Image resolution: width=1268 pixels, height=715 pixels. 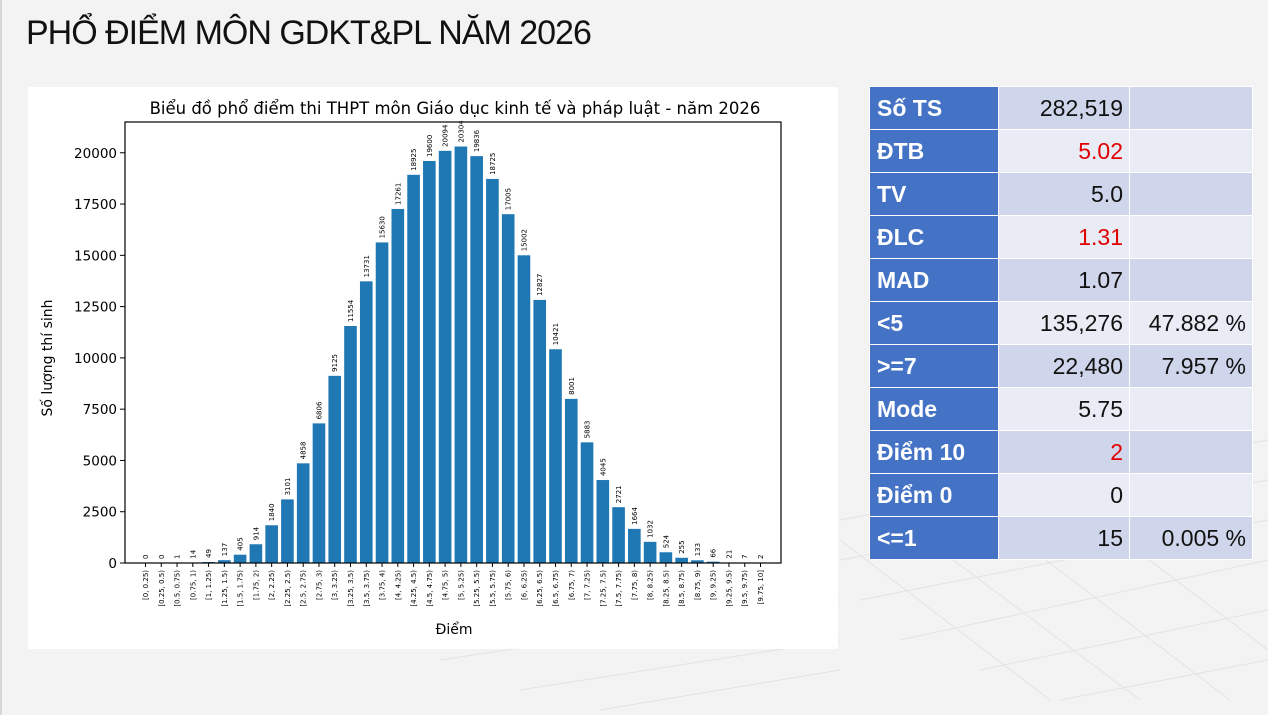 I want to click on y-tick-label: 20000, so click(x=95, y=154).